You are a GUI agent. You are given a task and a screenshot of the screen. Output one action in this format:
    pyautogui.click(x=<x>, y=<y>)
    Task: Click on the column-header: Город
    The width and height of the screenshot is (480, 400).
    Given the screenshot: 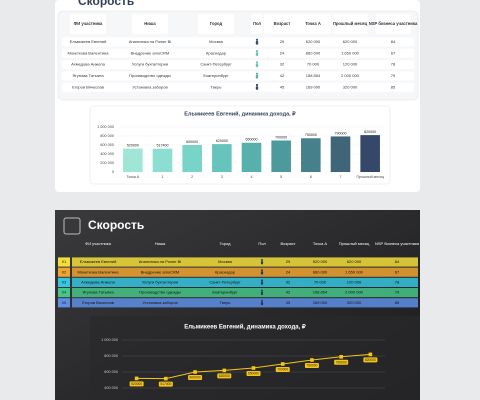 What is the action you would take?
    pyautogui.click(x=225, y=243)
    